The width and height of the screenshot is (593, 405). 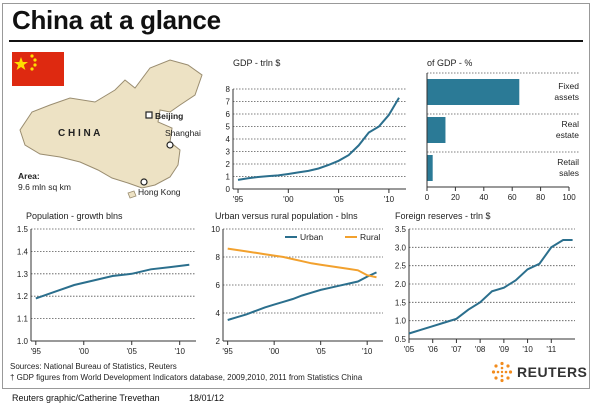 What do you see at coordinates (455, 197) in the screenshot?
I see `x-tick-label: 20` at bounding box center [455, 197].